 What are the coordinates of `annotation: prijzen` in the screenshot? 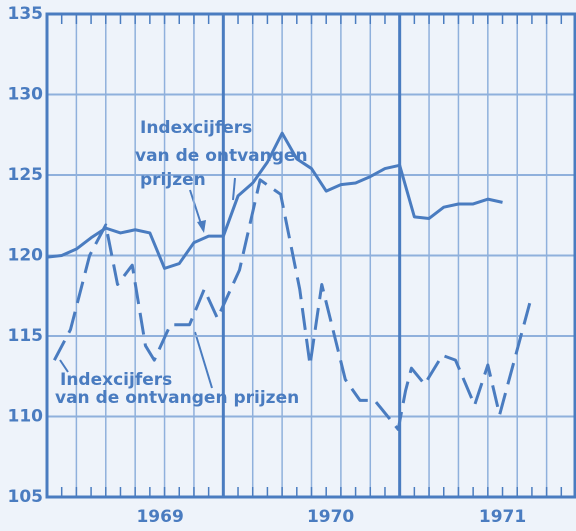 It's located at (173, 180).